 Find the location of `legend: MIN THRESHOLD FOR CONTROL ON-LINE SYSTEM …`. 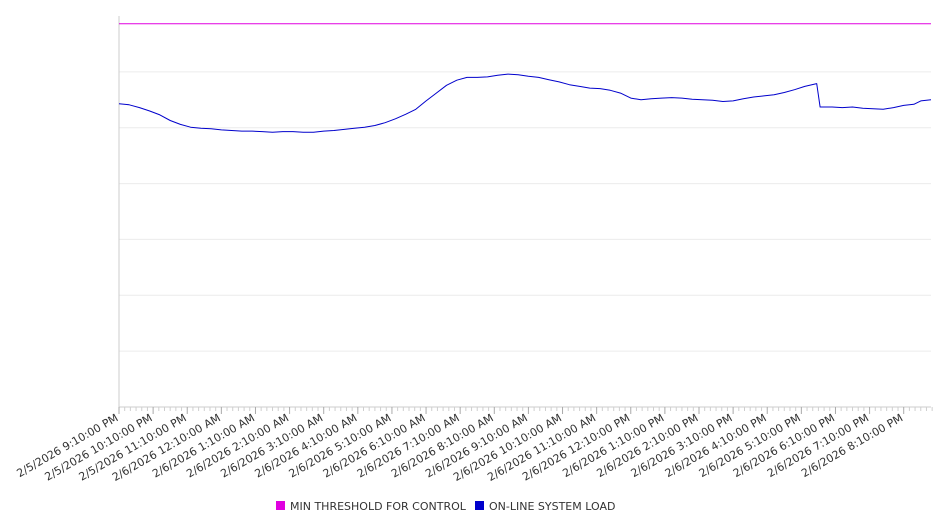

legend: MIN THRESHOLD FOR CONTROL ON-LINE SYSTEM … is located at coordinates (445, 506).